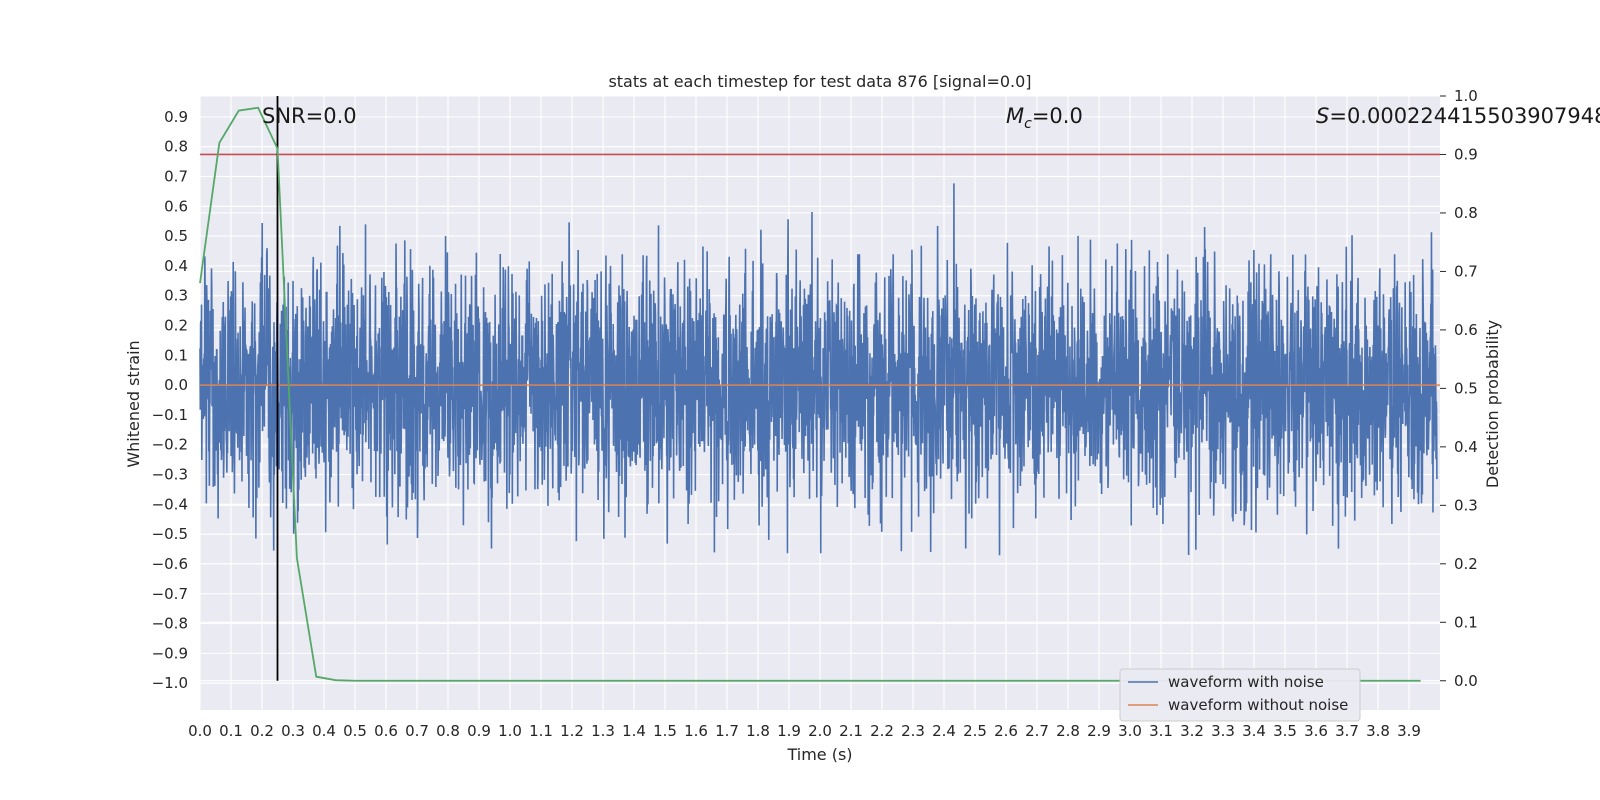 This screenshot has height=800, width=1600. Describe the element at coordinates (1028, 124) in the screenshot. I see `mc-subscript: c` at that location.